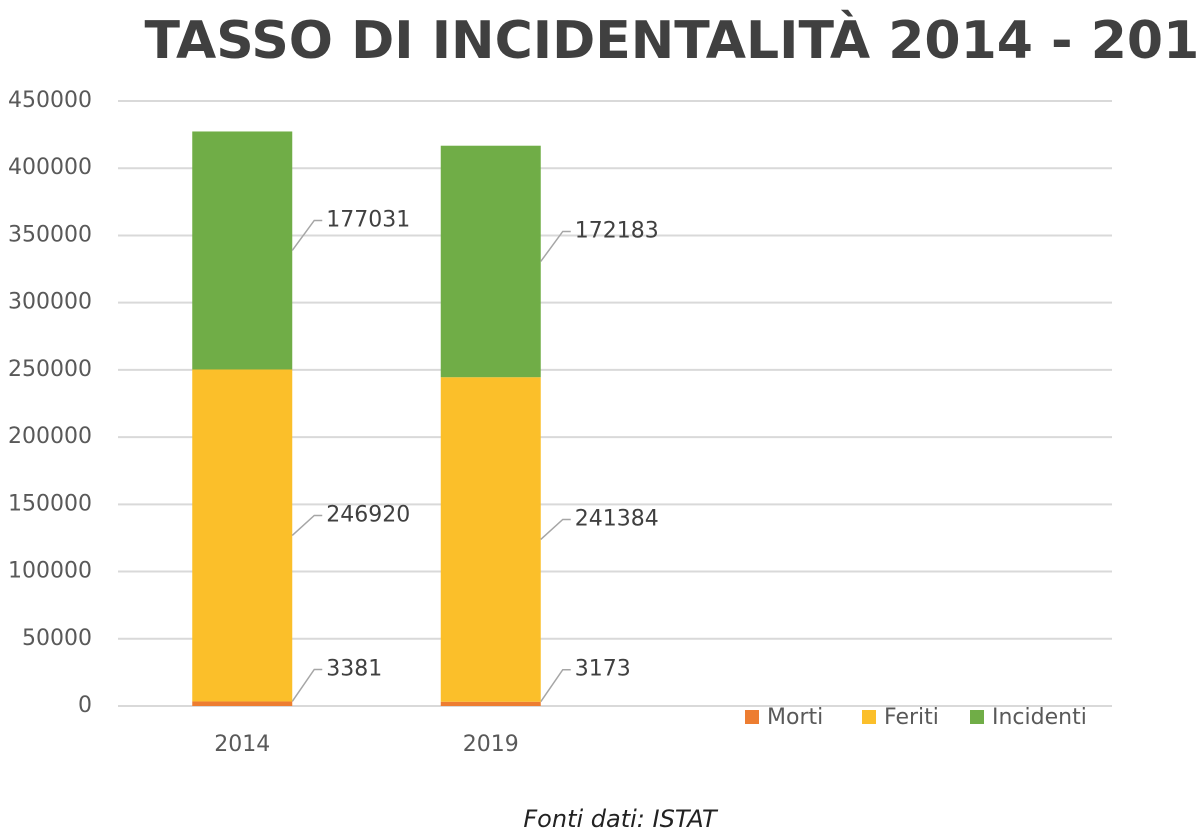 The image size is (1200, 836). Describe the element at coordinates (50, 503) in the screenshot. I see `y-tick-label: 150000` at that location.